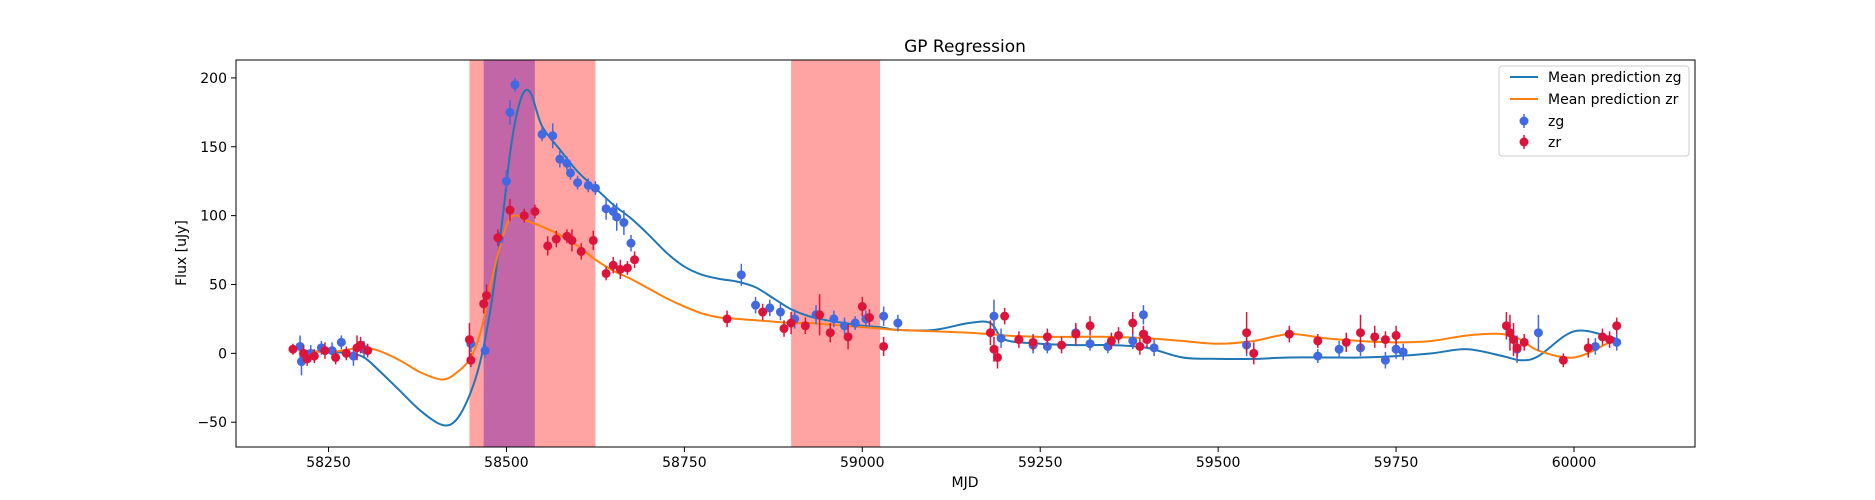  Describe the element at coordinates (212, 423) in the screenshot. I see `y-tick-label--50: −50` at that location.